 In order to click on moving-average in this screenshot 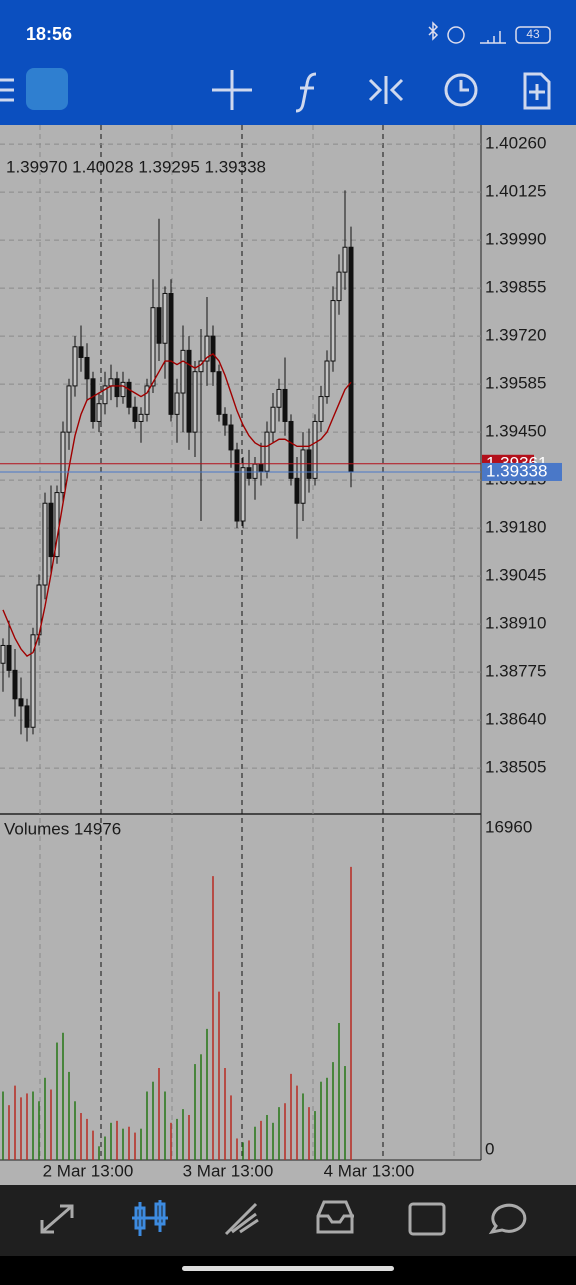, I will do `click(177, 505)`.